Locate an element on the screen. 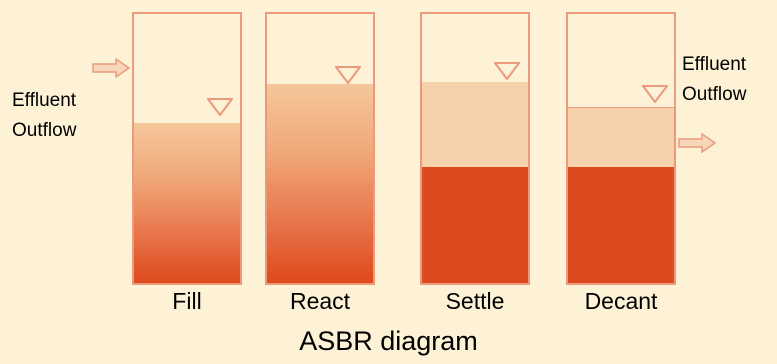 This screenshot has width=777, height=364. outflow-label-line1: Effluent is located at coordinates (714, 64).